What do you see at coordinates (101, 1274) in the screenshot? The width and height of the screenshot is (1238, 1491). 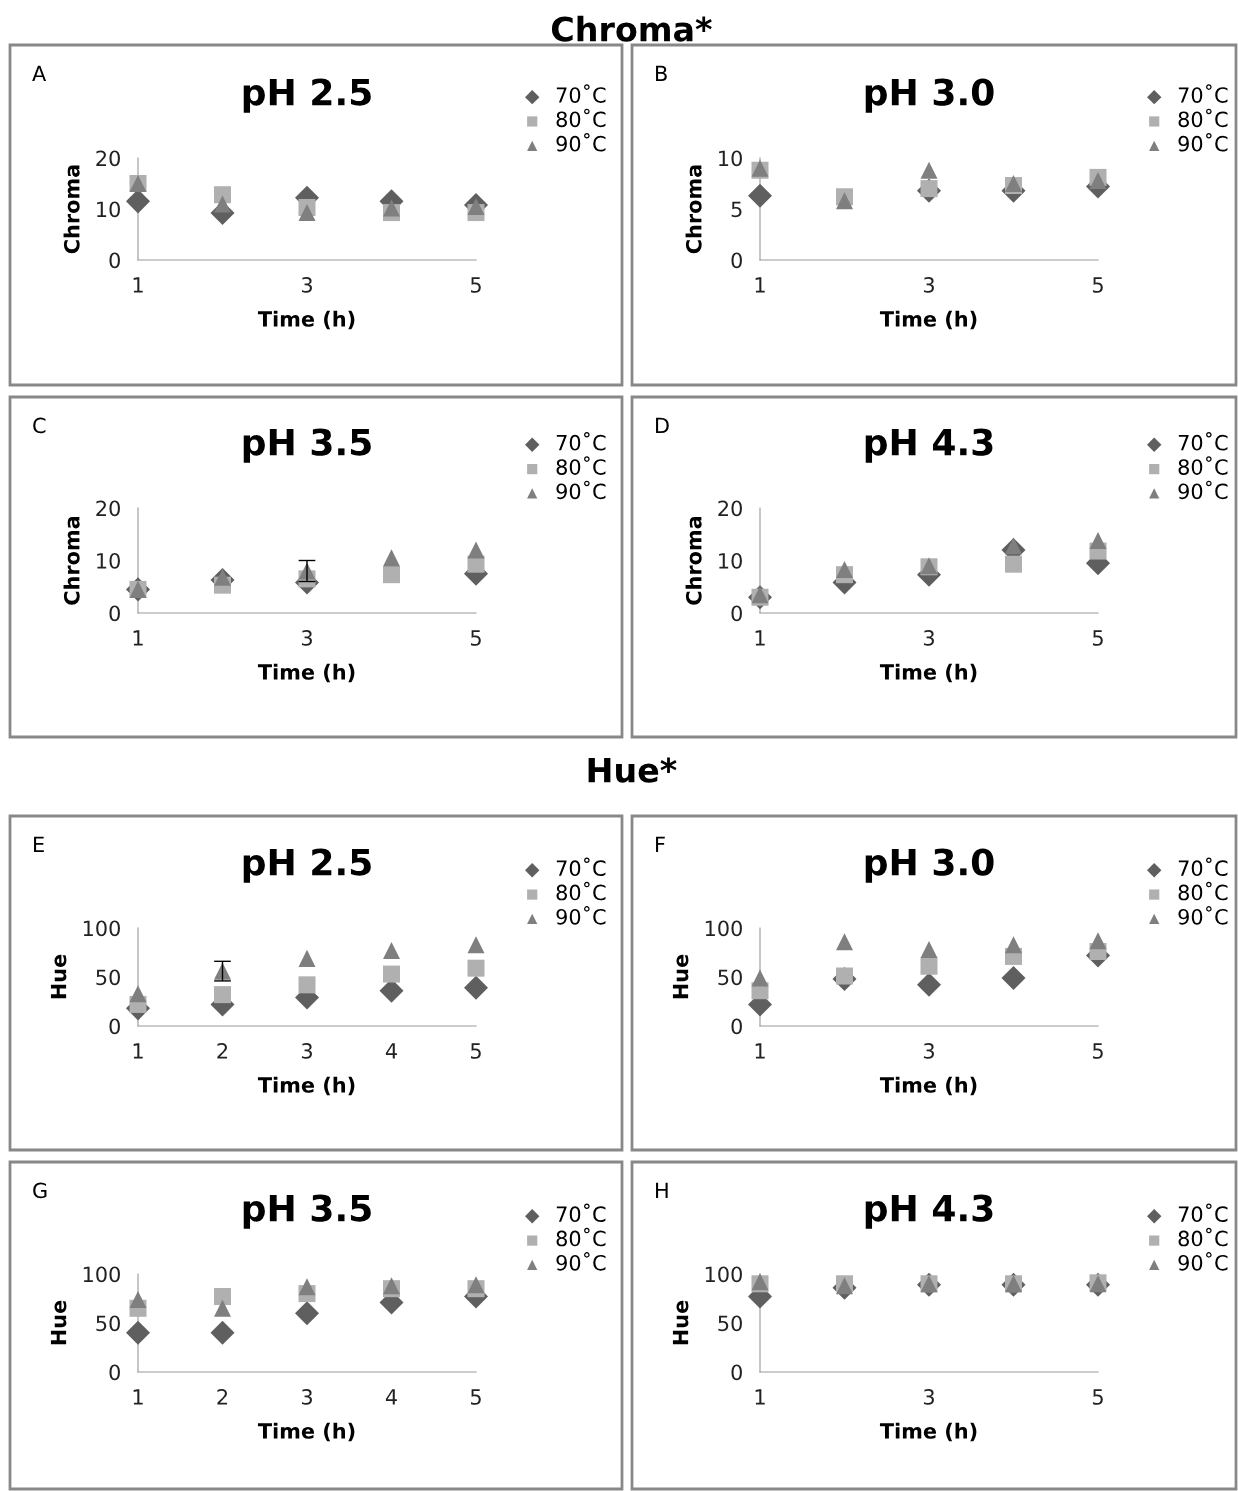 I see `y-tick-label: 100` at bounding box center [101, 1274].